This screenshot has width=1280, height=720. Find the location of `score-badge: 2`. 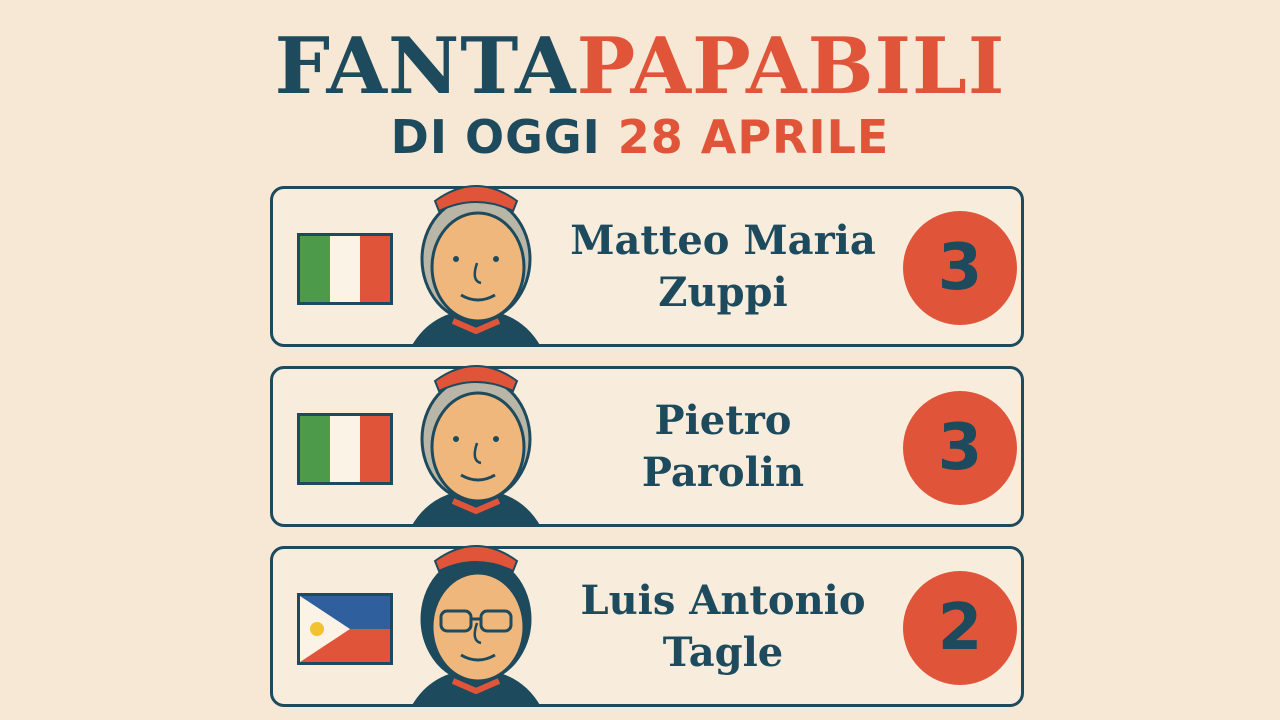

score-badge: 2 is located at coordinates (960, 628).